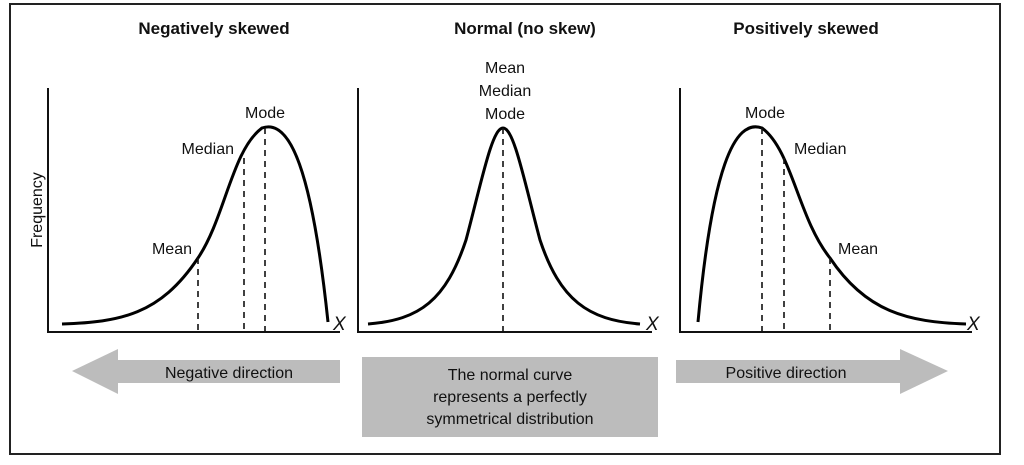  What do you see at coordinates (213, 28) in the screenshot?
I see `panel-title: Negatively skewed` at bounding box center [213, 28].